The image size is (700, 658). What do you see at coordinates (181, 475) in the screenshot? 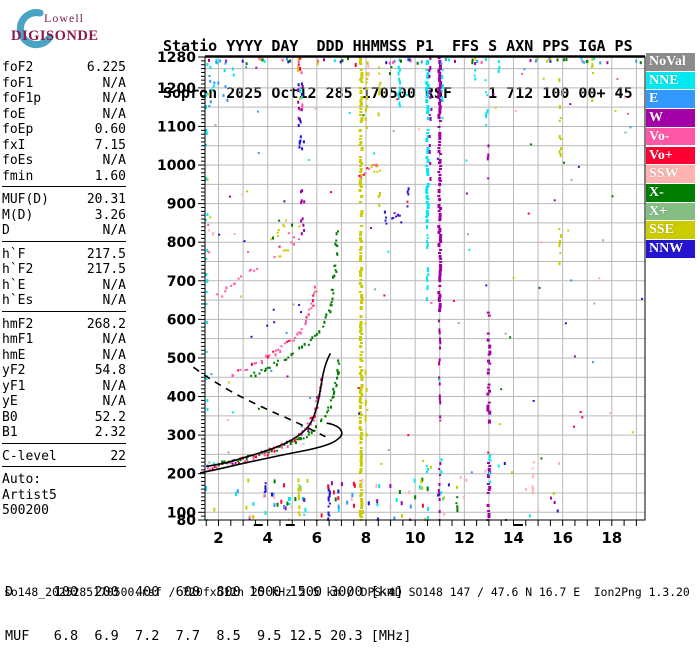
I see `svg-text: 200` at bounding box center [181, 475].